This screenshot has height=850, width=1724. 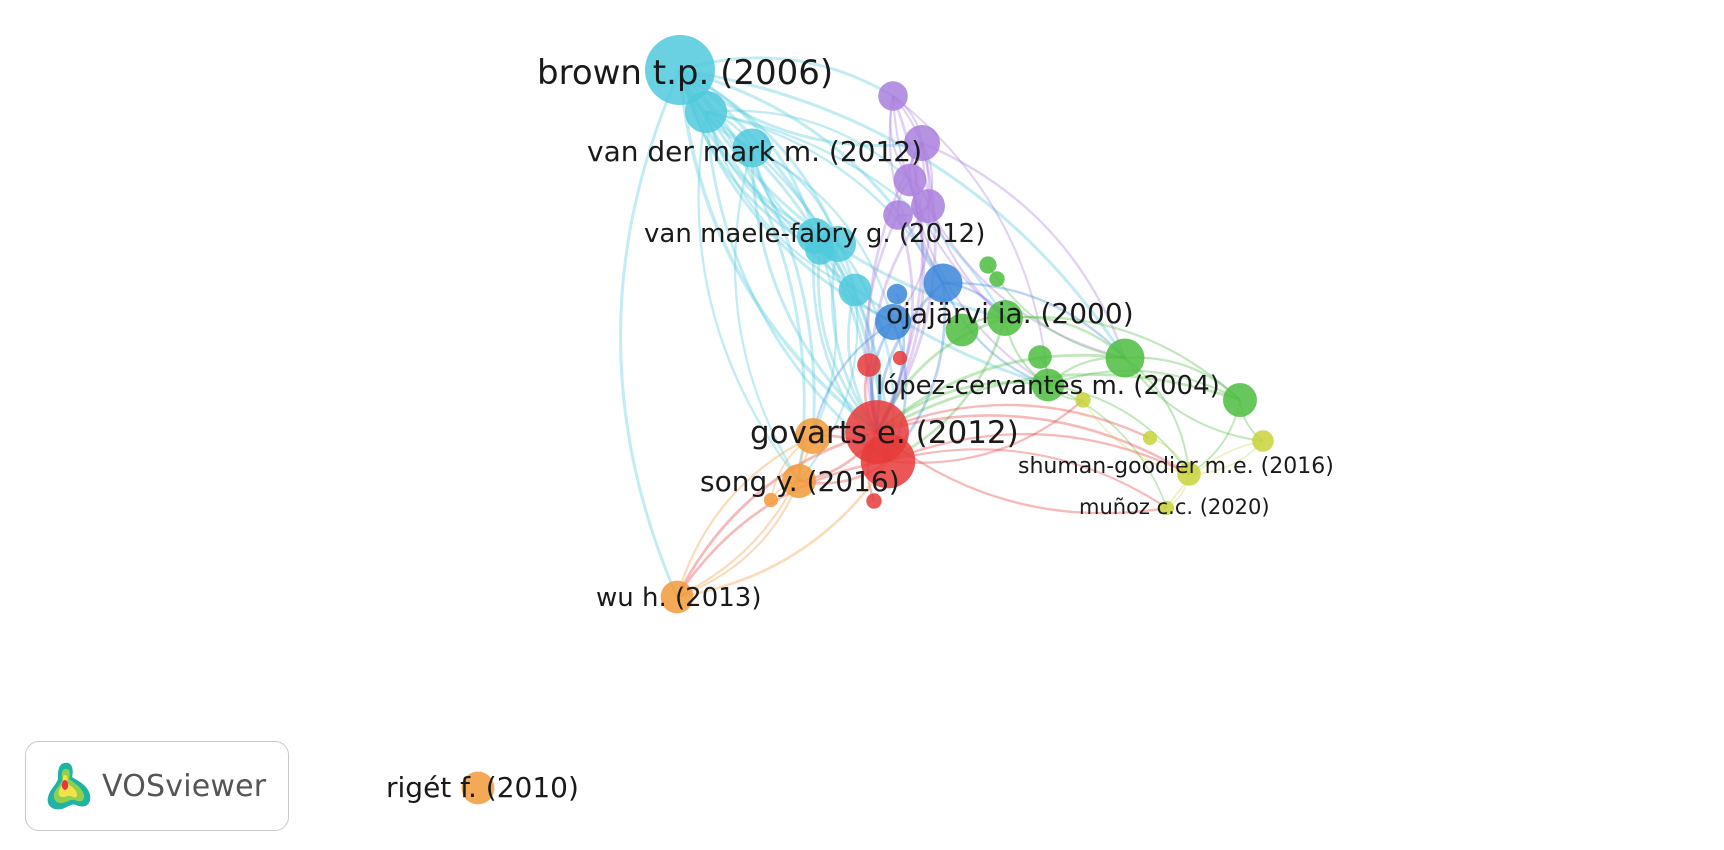 What do you see at coordinates (997, 279) in the screenshot?
I see `node-g8` at bounding box center [997, 279].